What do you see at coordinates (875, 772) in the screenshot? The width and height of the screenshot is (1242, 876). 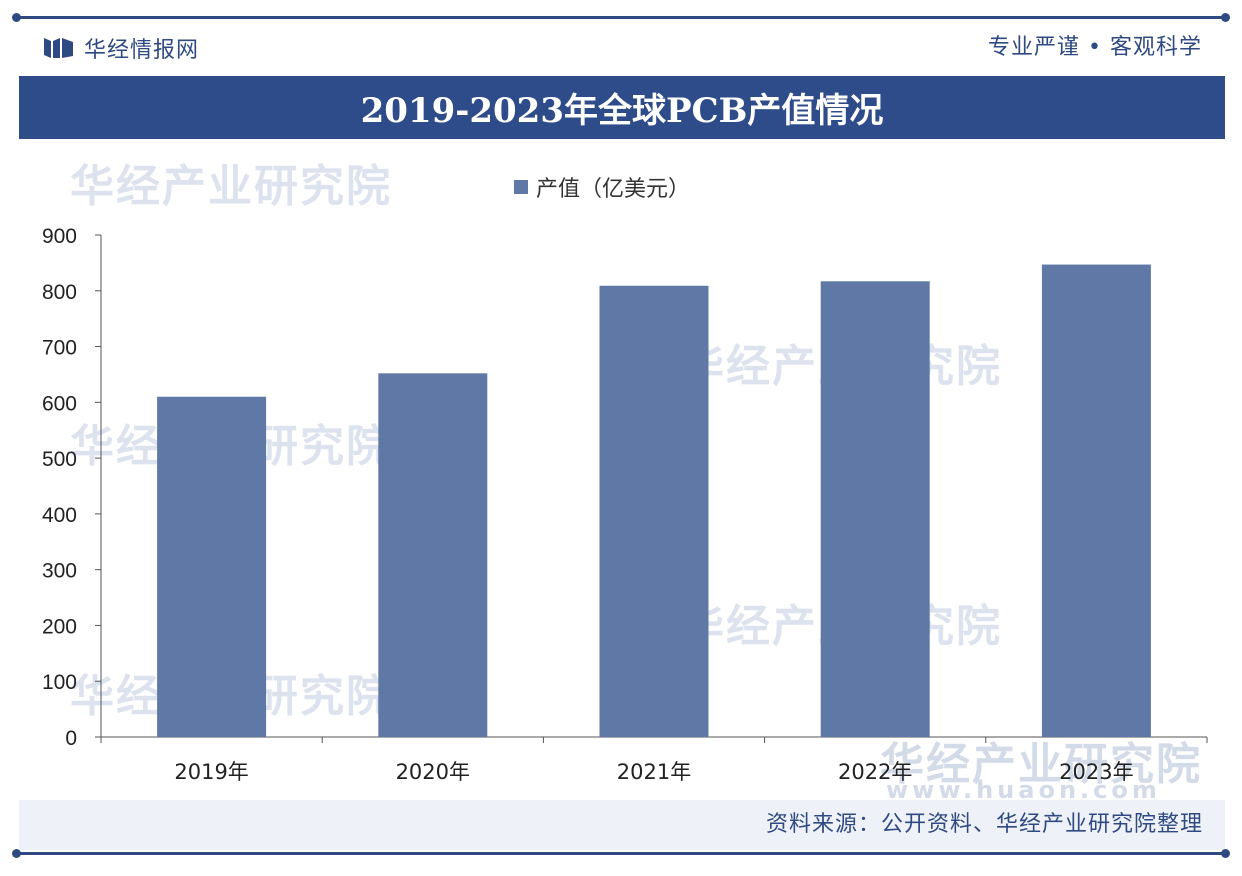 I see `x-tick-label: 2022年` at bounding box center [875, 772].